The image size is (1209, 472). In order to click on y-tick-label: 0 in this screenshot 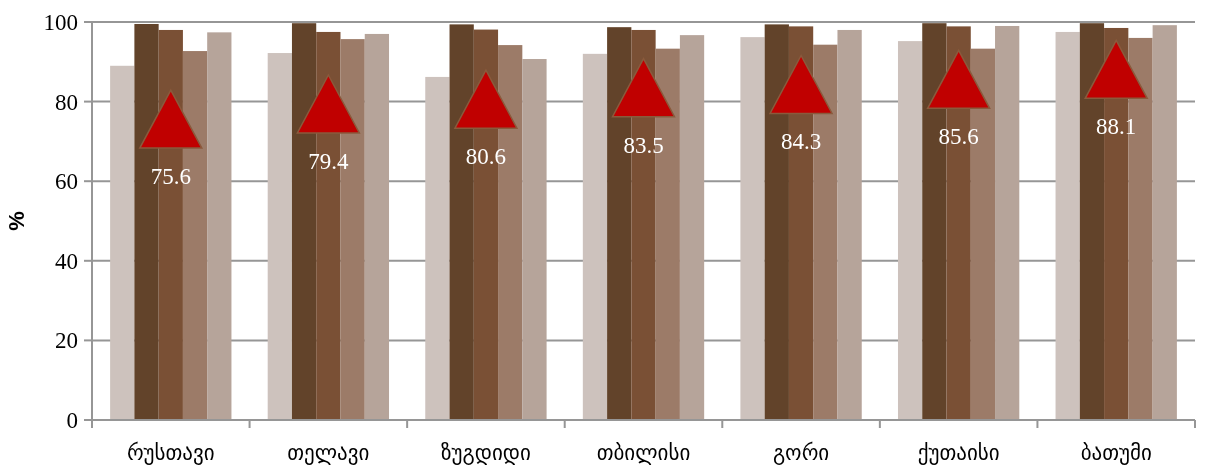, I will do `click(72, 421)`.